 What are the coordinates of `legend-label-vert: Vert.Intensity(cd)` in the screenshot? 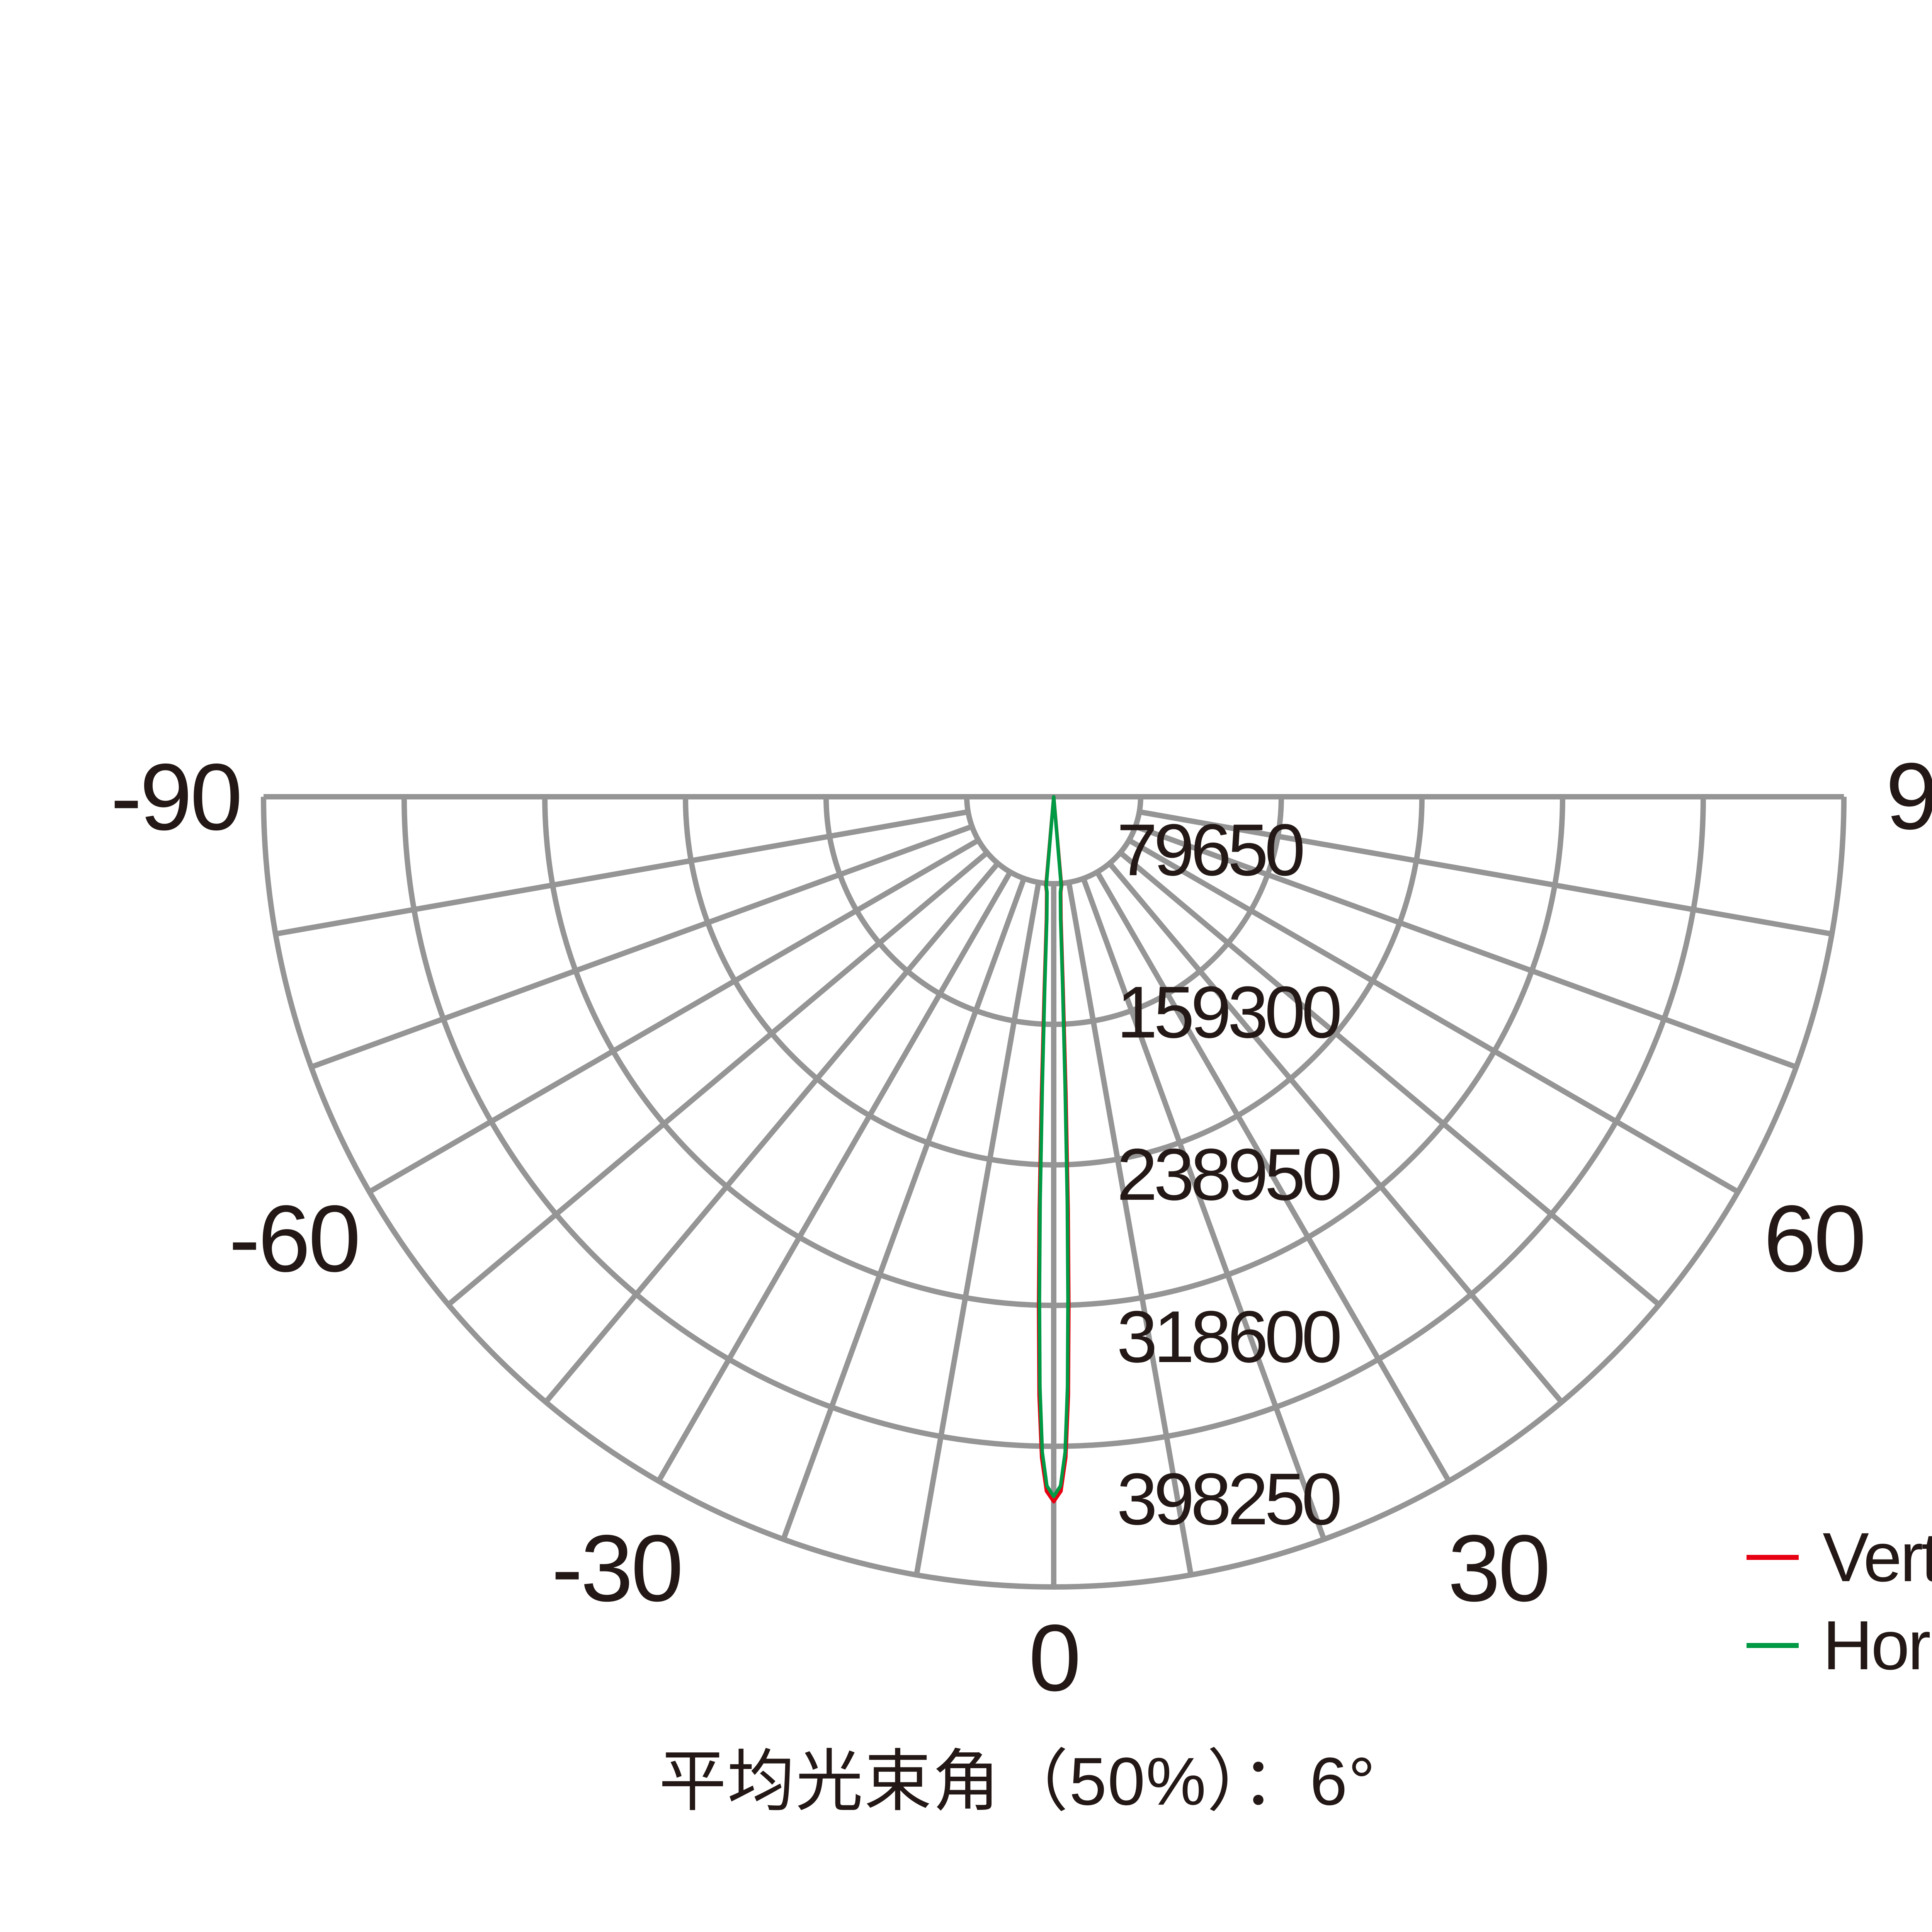 It's located at (1878, 1557).